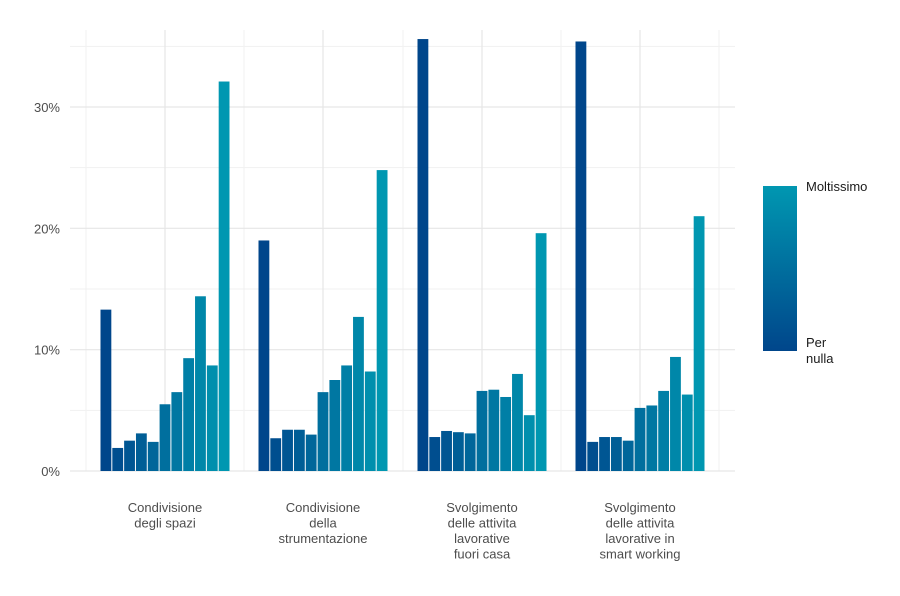 This screenshot has height=596, width=900. Describe the element at coordinates (47, 350) in the screenshot. I see `y-tick-label: 10%` at that location.